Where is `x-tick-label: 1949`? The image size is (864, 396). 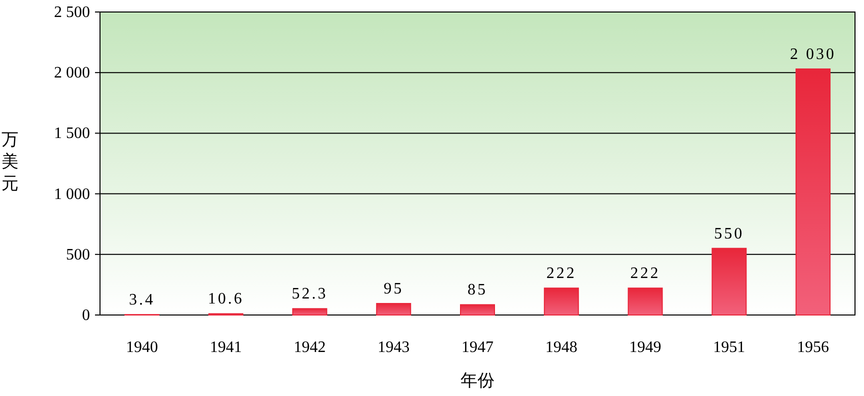 x-tick-label: 1949 is located at coordinates (645, 347).